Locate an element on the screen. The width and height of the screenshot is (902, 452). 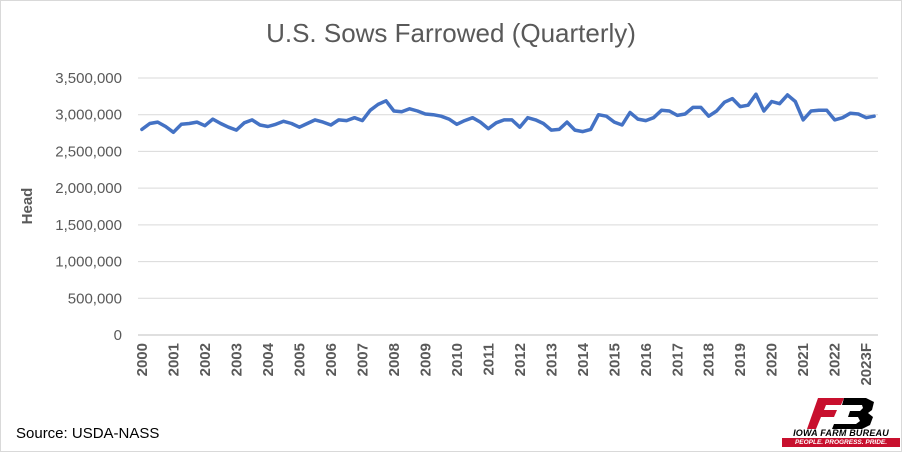
source-note: Source: USDA-NASS is located at coordinates (88, 433).